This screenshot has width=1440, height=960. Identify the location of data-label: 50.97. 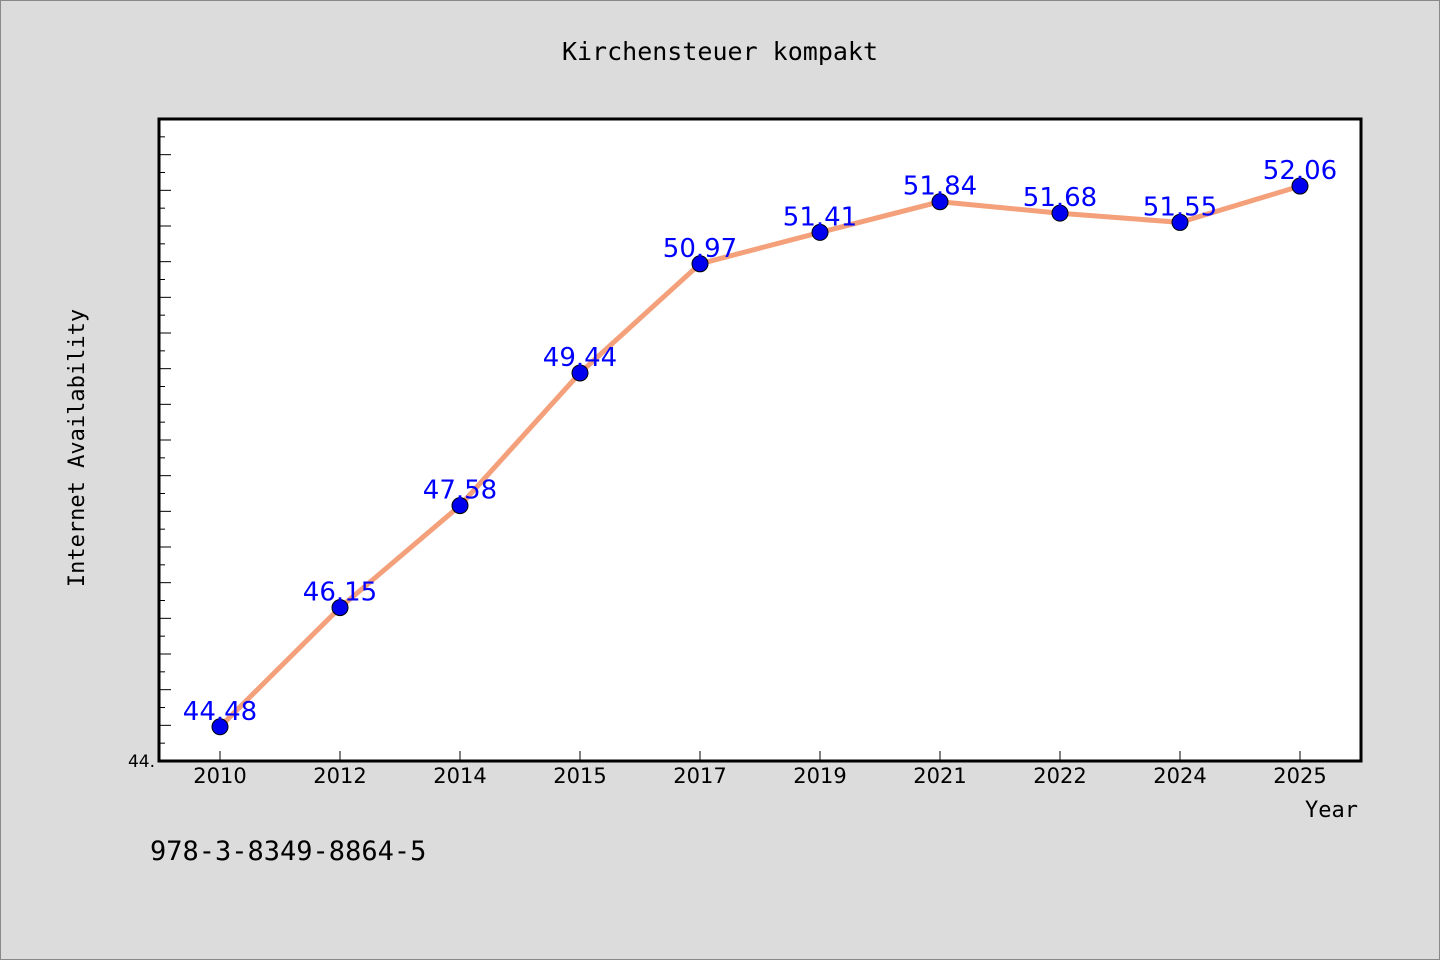
(700, 249).